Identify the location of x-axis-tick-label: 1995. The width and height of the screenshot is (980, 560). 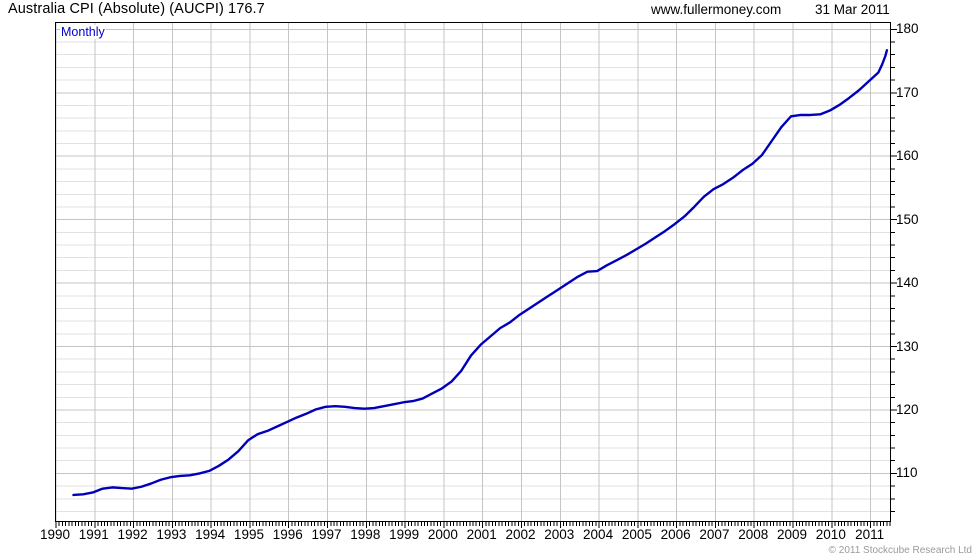
(248, 534).